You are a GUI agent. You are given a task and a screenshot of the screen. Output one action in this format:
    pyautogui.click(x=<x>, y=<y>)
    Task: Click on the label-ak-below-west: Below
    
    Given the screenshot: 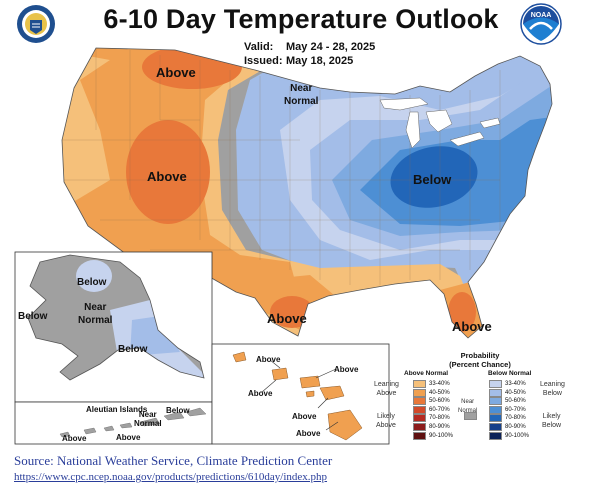 What is the action you would take?
    pyautogui.click(x=33, y=316)
    